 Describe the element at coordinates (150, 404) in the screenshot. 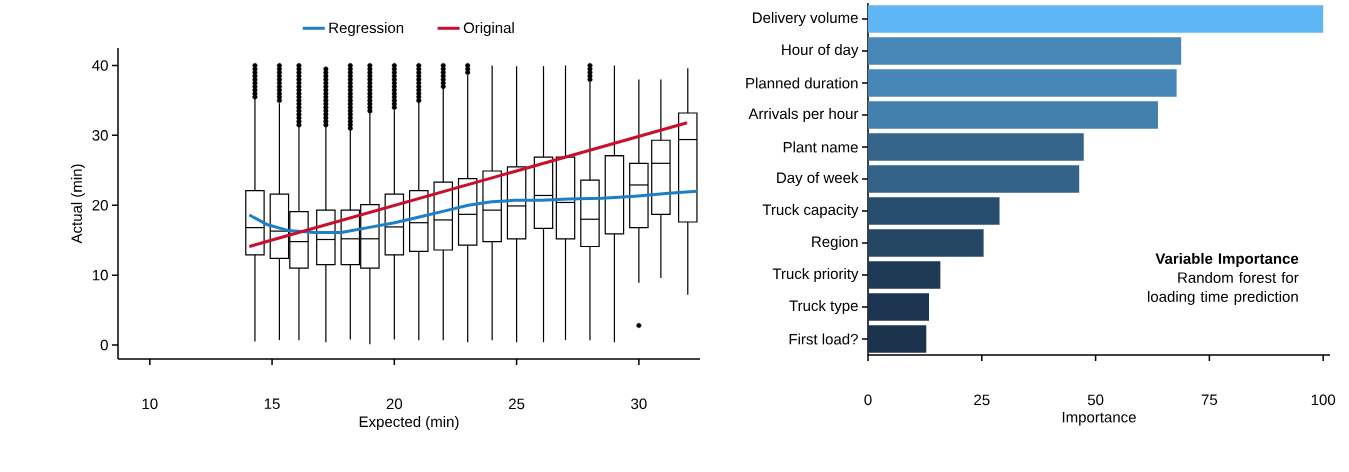

I see `x-tick-label: 10` at that location.